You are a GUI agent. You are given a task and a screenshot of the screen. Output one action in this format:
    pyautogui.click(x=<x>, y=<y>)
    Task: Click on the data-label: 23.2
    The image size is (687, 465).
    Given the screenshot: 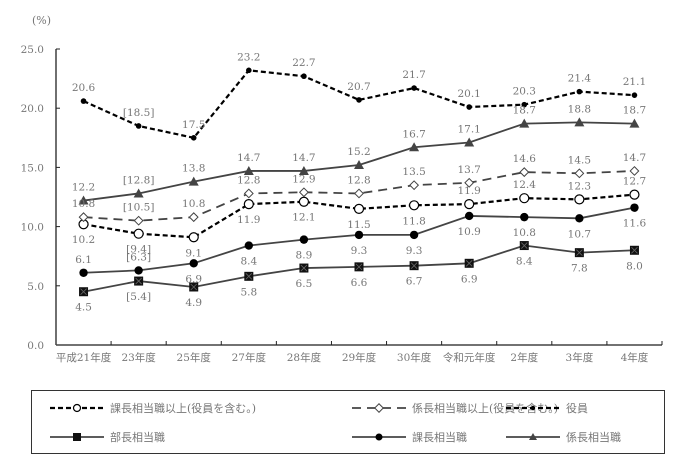 What is the action you would take?
    pyautogui.click(x=248, y=57)
    